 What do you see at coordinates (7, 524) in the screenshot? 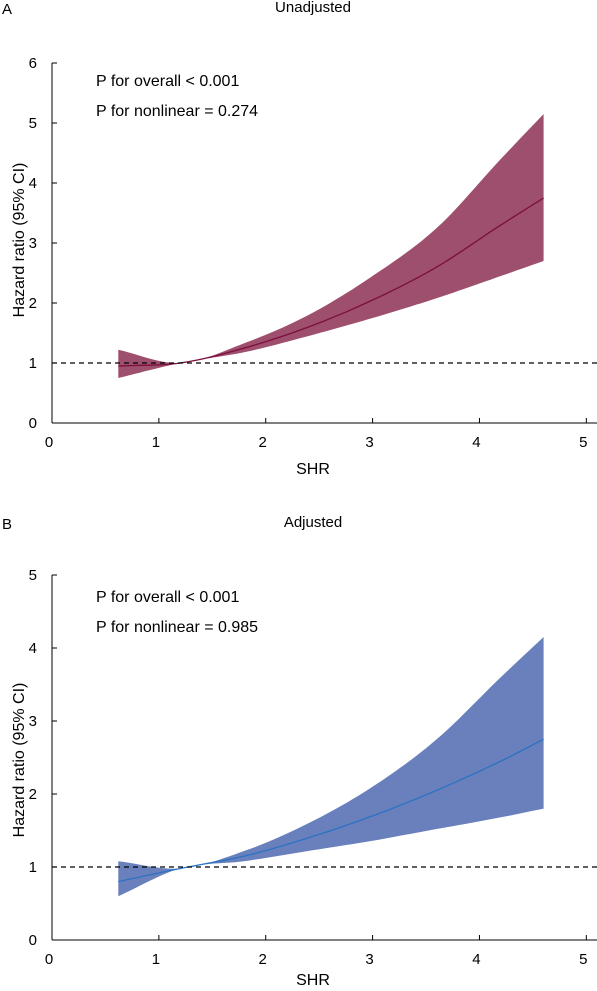
I see `panel-b-letter: B` at bounding box center [7, 524].